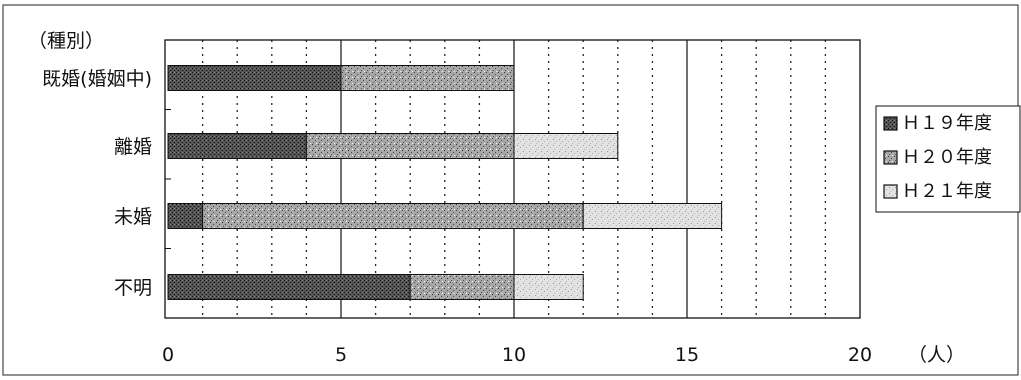 The image size is (1021, 380). I want to click on x-tick-labels: 0 5 10 15 20, so click(517, 355).